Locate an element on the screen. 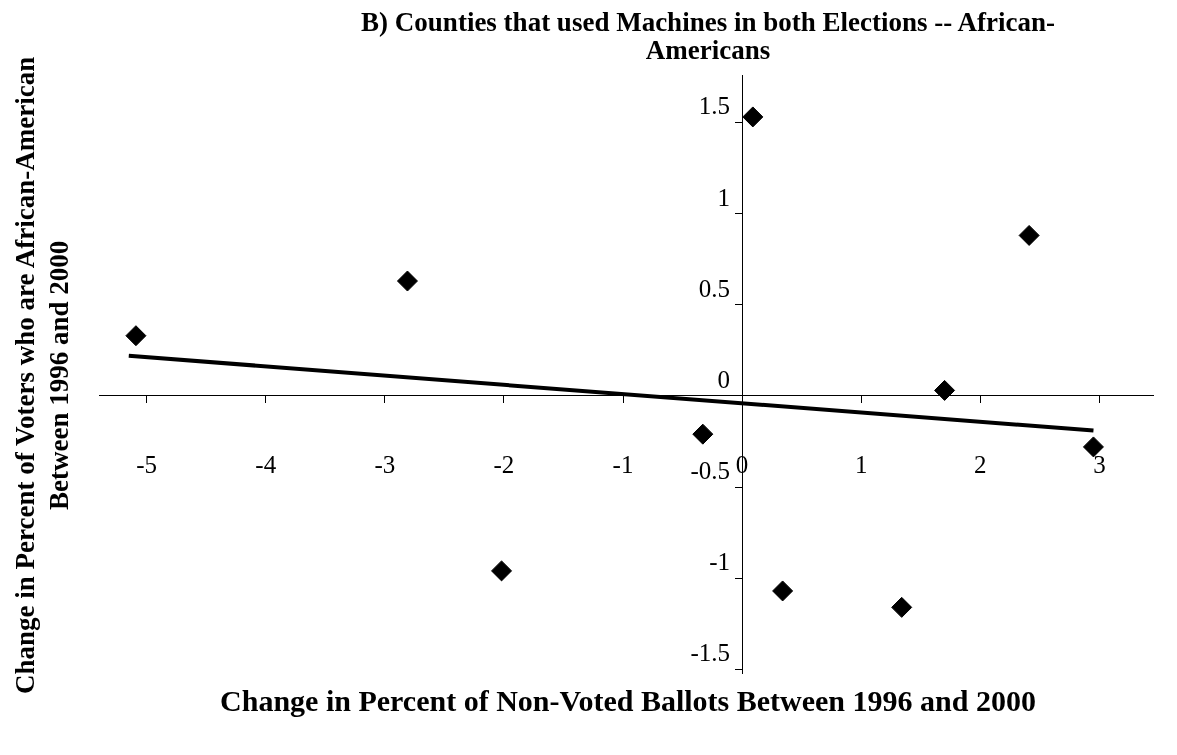  x-tick-label: -5 is located at coordinates (147, 464).